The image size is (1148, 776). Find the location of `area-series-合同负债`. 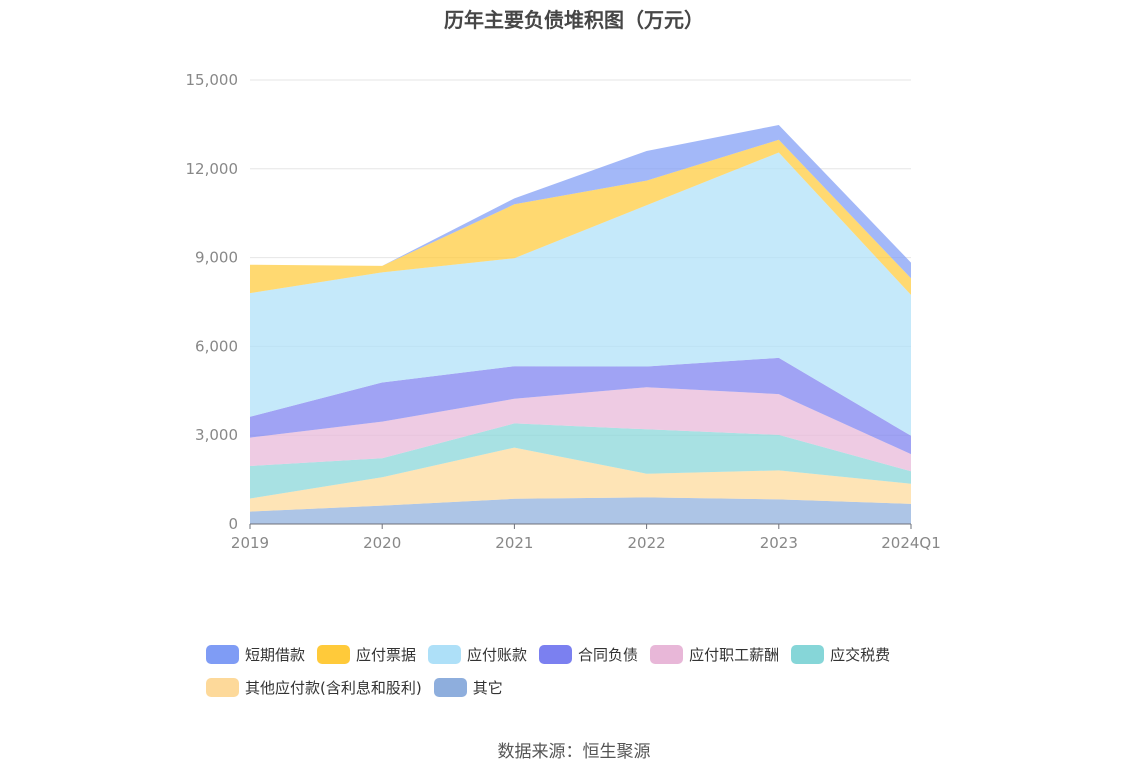

area-series-合同负债 is located at coordinates (580, 406).